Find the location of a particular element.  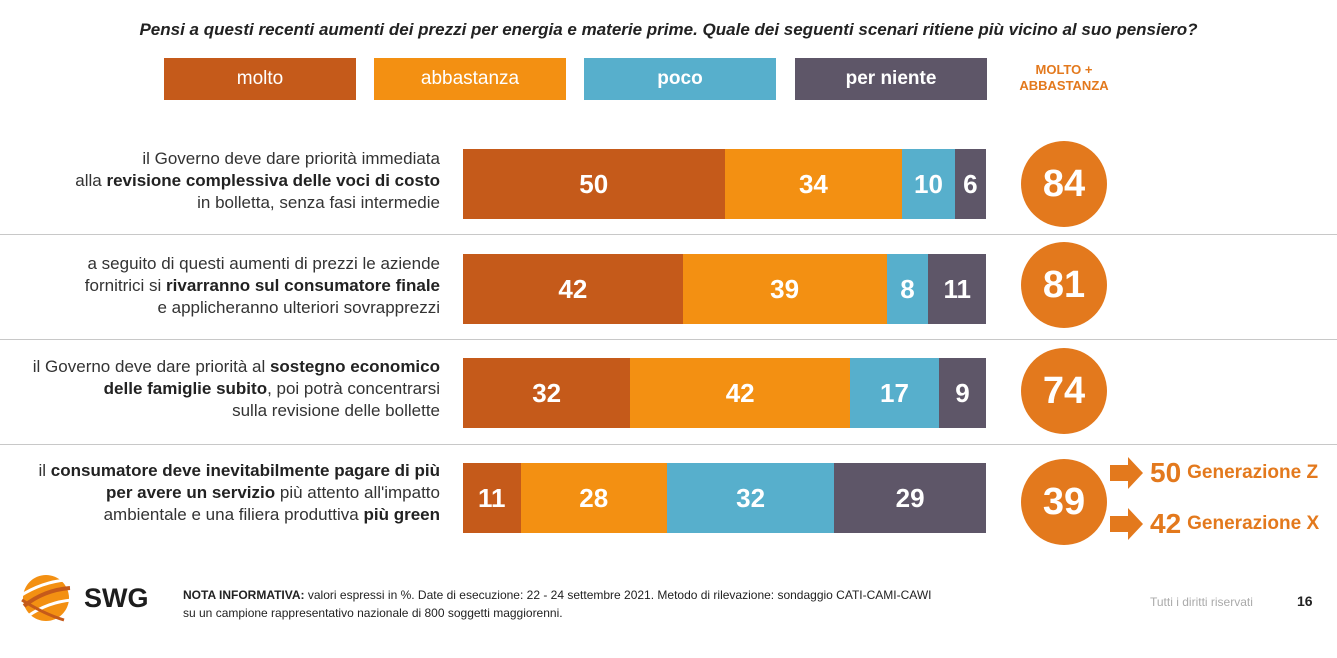

bar-segment-poco: 8 is located at coordinates (907, 289).